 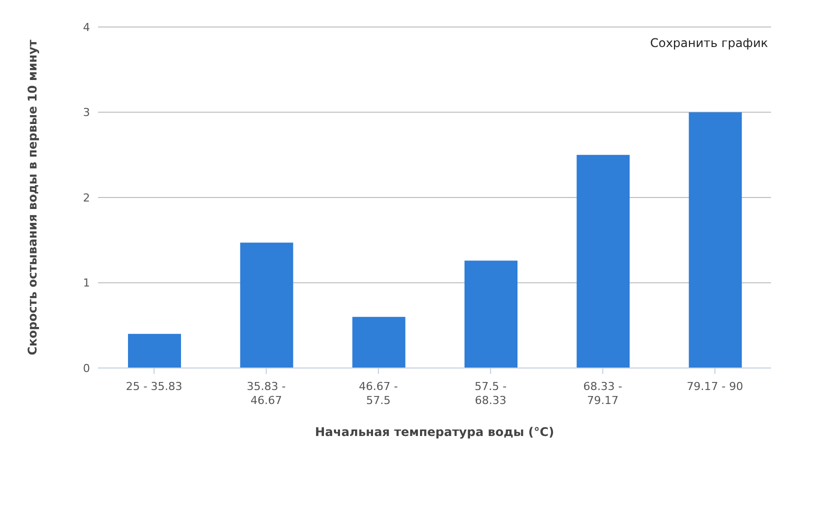 What do you see at coordinates (709, 43) in the screenshot?
I see `annotation: Сохранить график` at bounding box center [709, 43].